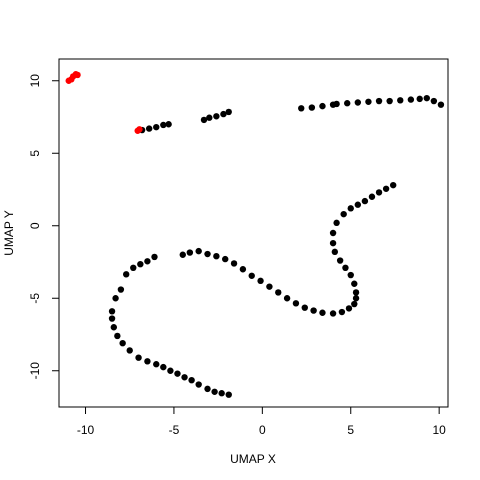 This screenshot has width=480, height=480. Describe the element at coordinates (439, 430) in the screenshot. I see `x-tick-label: 10` at that location.